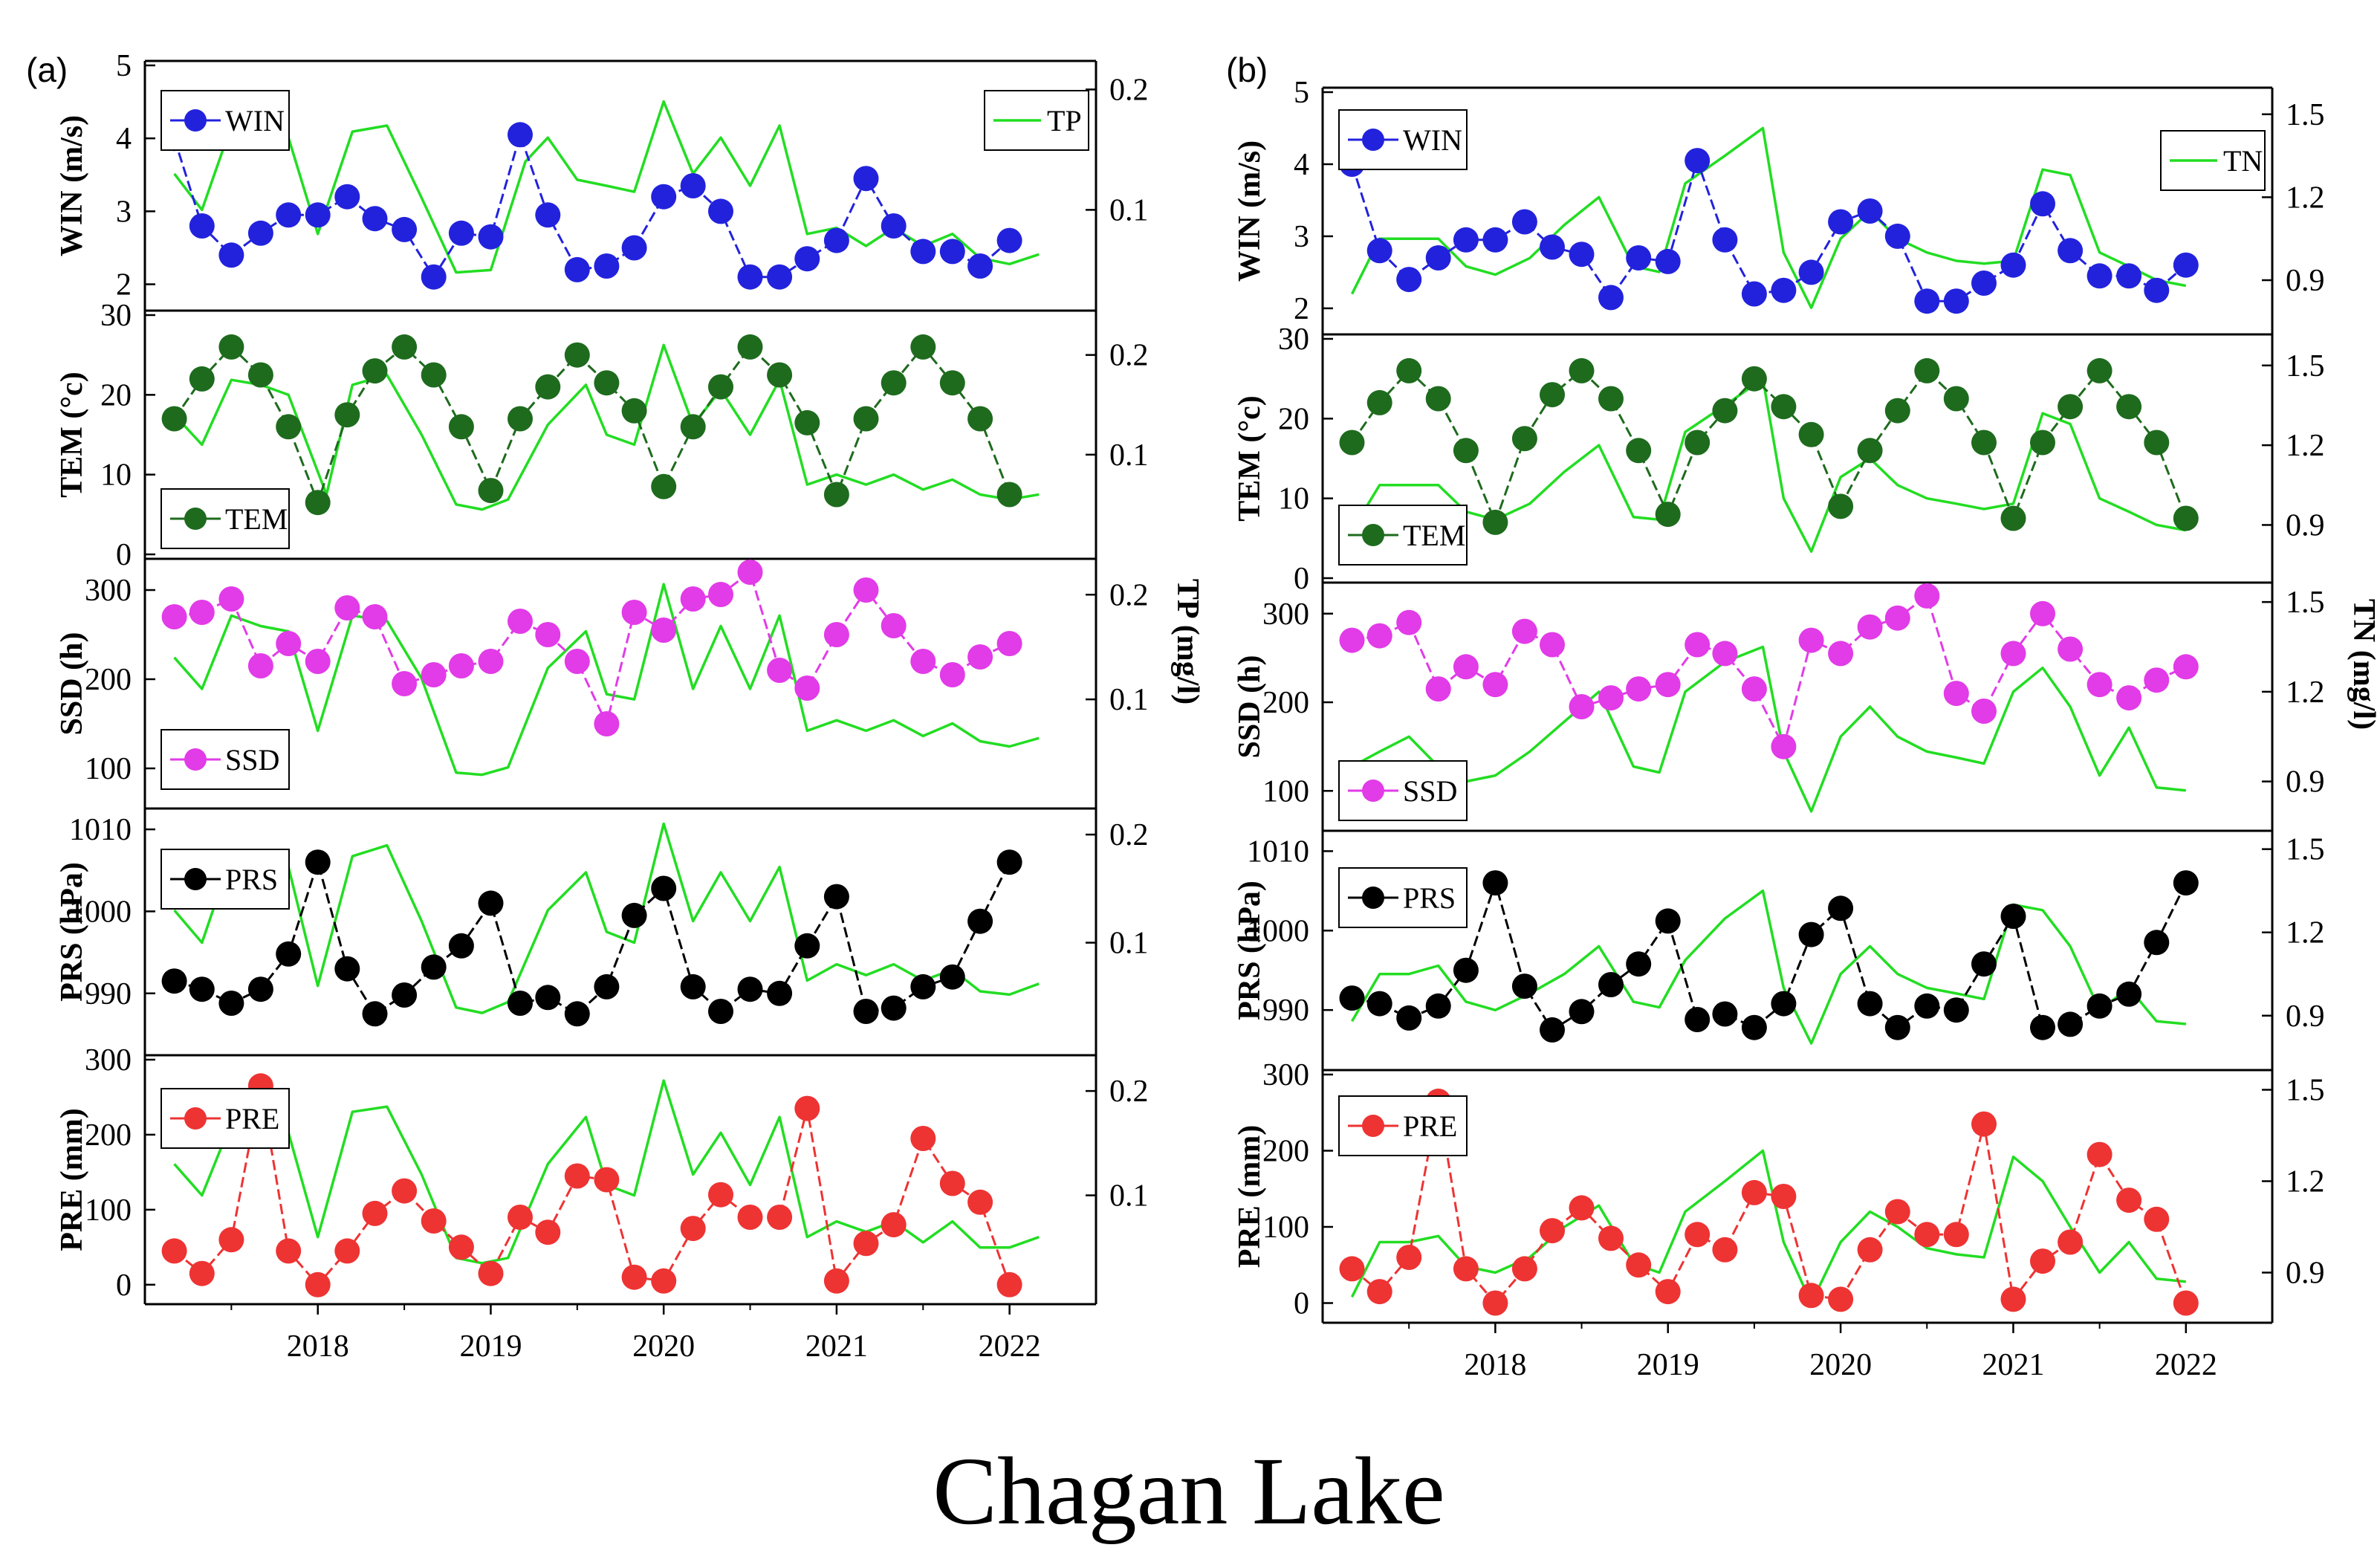 The height and width of the screenshot is (1565, 2380). What do you see at coordinates (1373, 791) in the screenshot?
I see `legend-marker` at bounding box center [1373, 791].